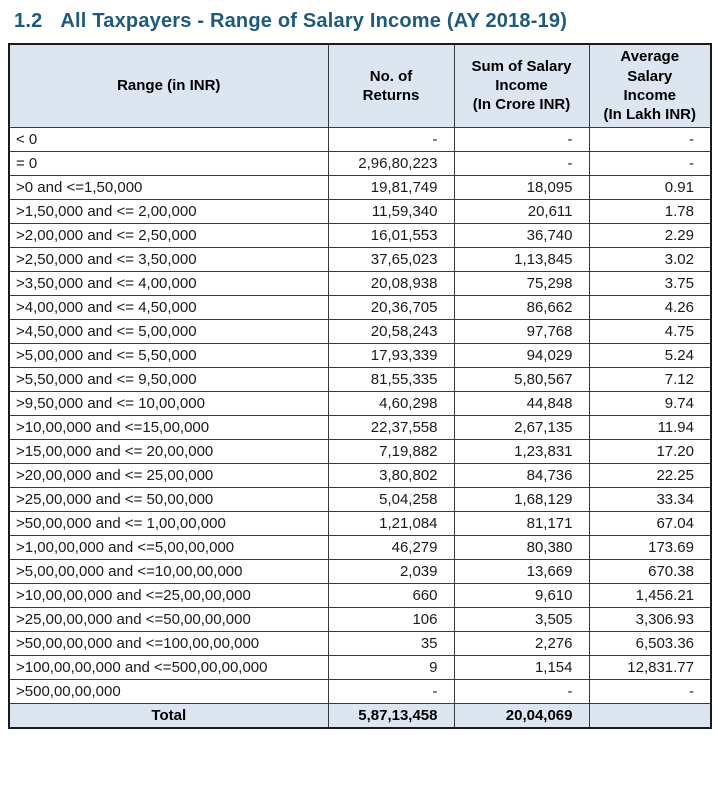  Describe the element at coordinates (521, 283) in the screenshot. I see `value-cell: 75,298` at that location.